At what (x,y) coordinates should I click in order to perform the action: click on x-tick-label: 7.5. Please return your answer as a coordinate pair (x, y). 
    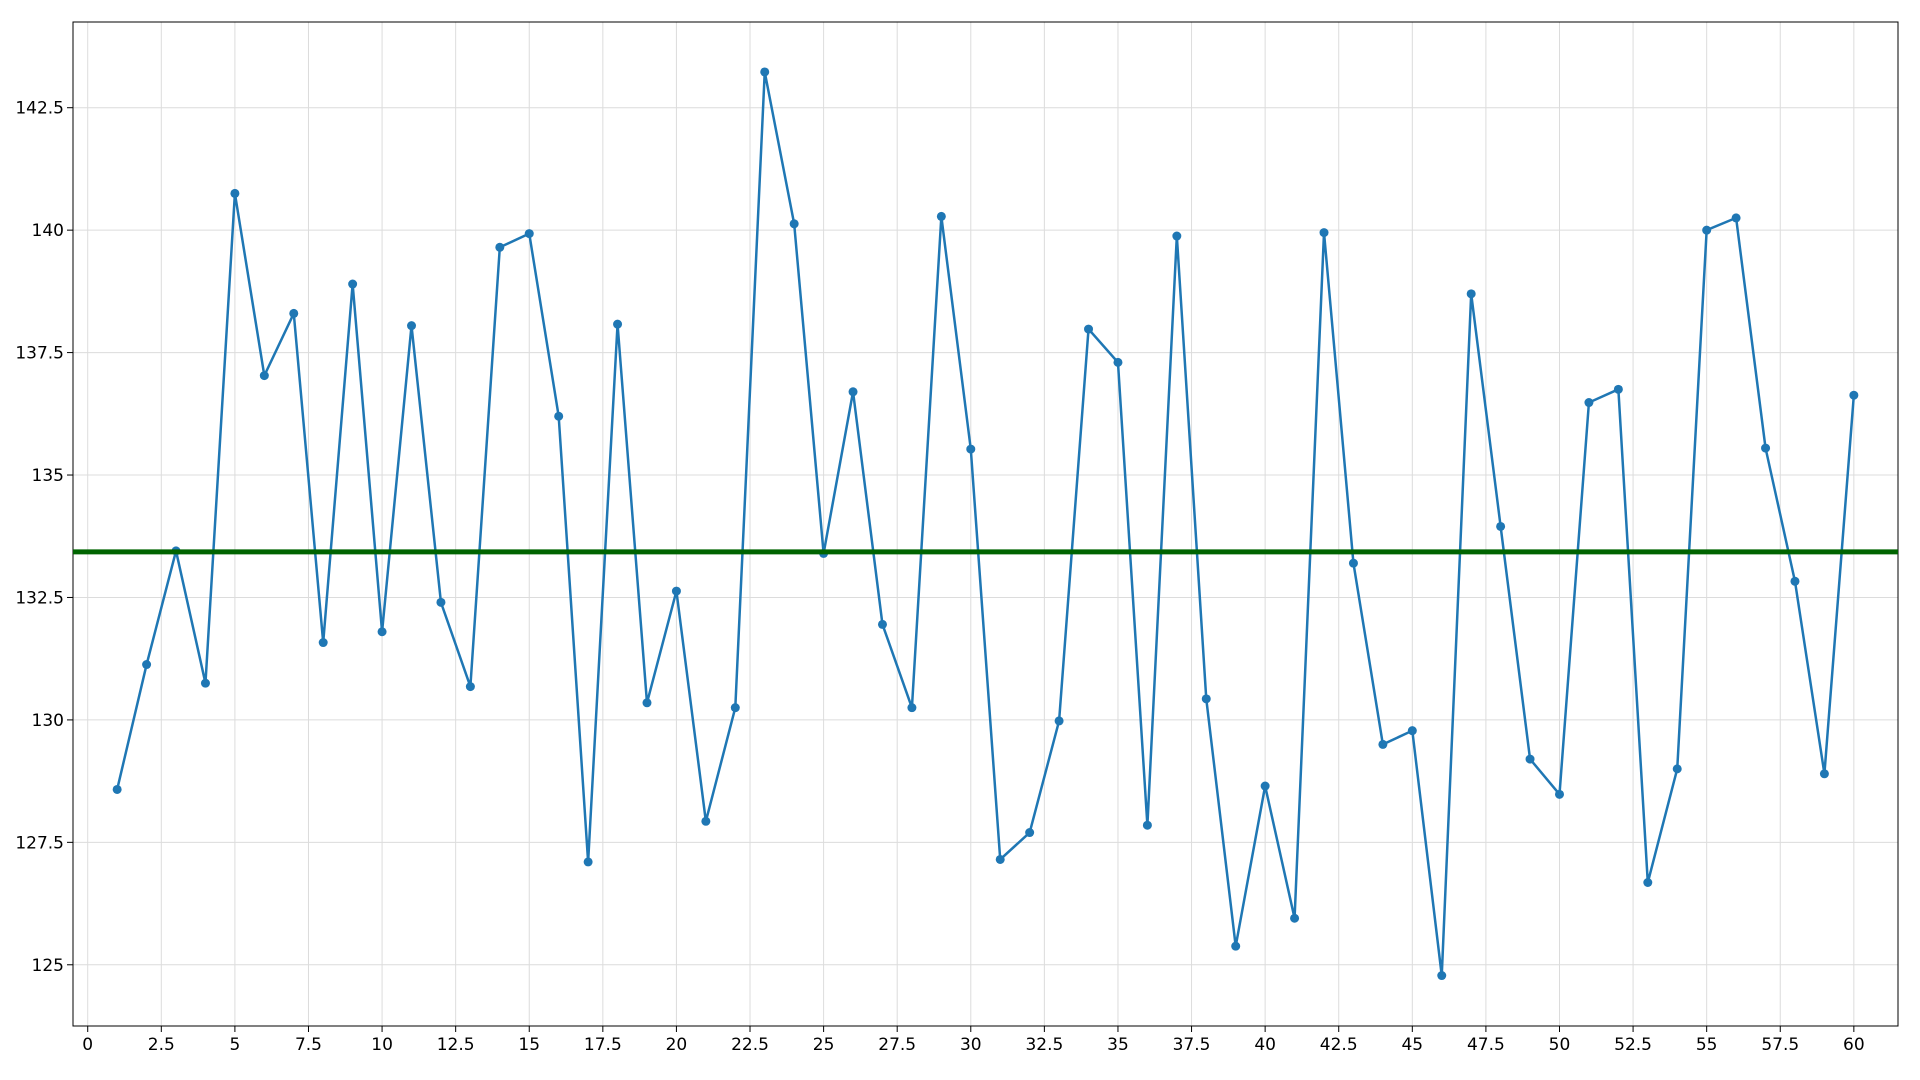
    Looking at the image, I should click on (308, 1045).